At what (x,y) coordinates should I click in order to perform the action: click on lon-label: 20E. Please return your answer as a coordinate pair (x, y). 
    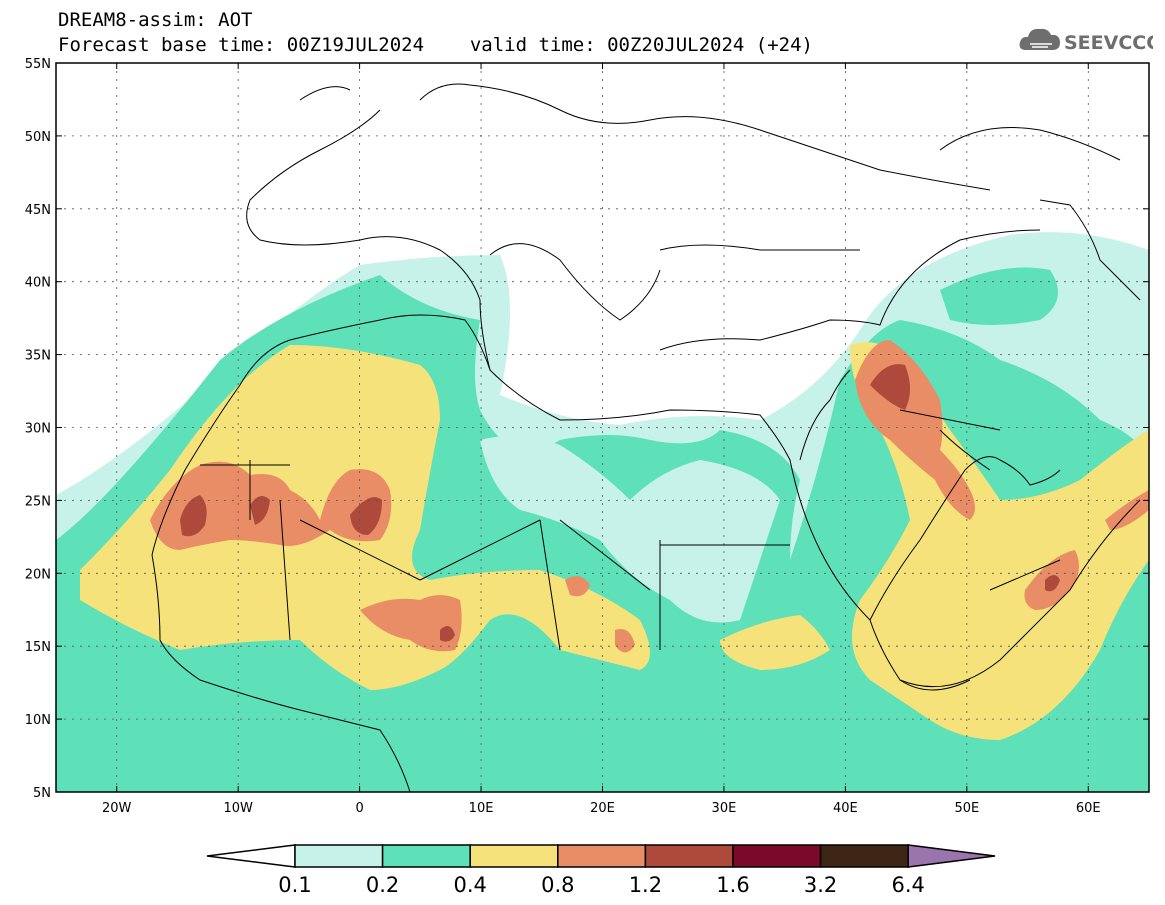
    Looking at the image, I should click on (602, 808).